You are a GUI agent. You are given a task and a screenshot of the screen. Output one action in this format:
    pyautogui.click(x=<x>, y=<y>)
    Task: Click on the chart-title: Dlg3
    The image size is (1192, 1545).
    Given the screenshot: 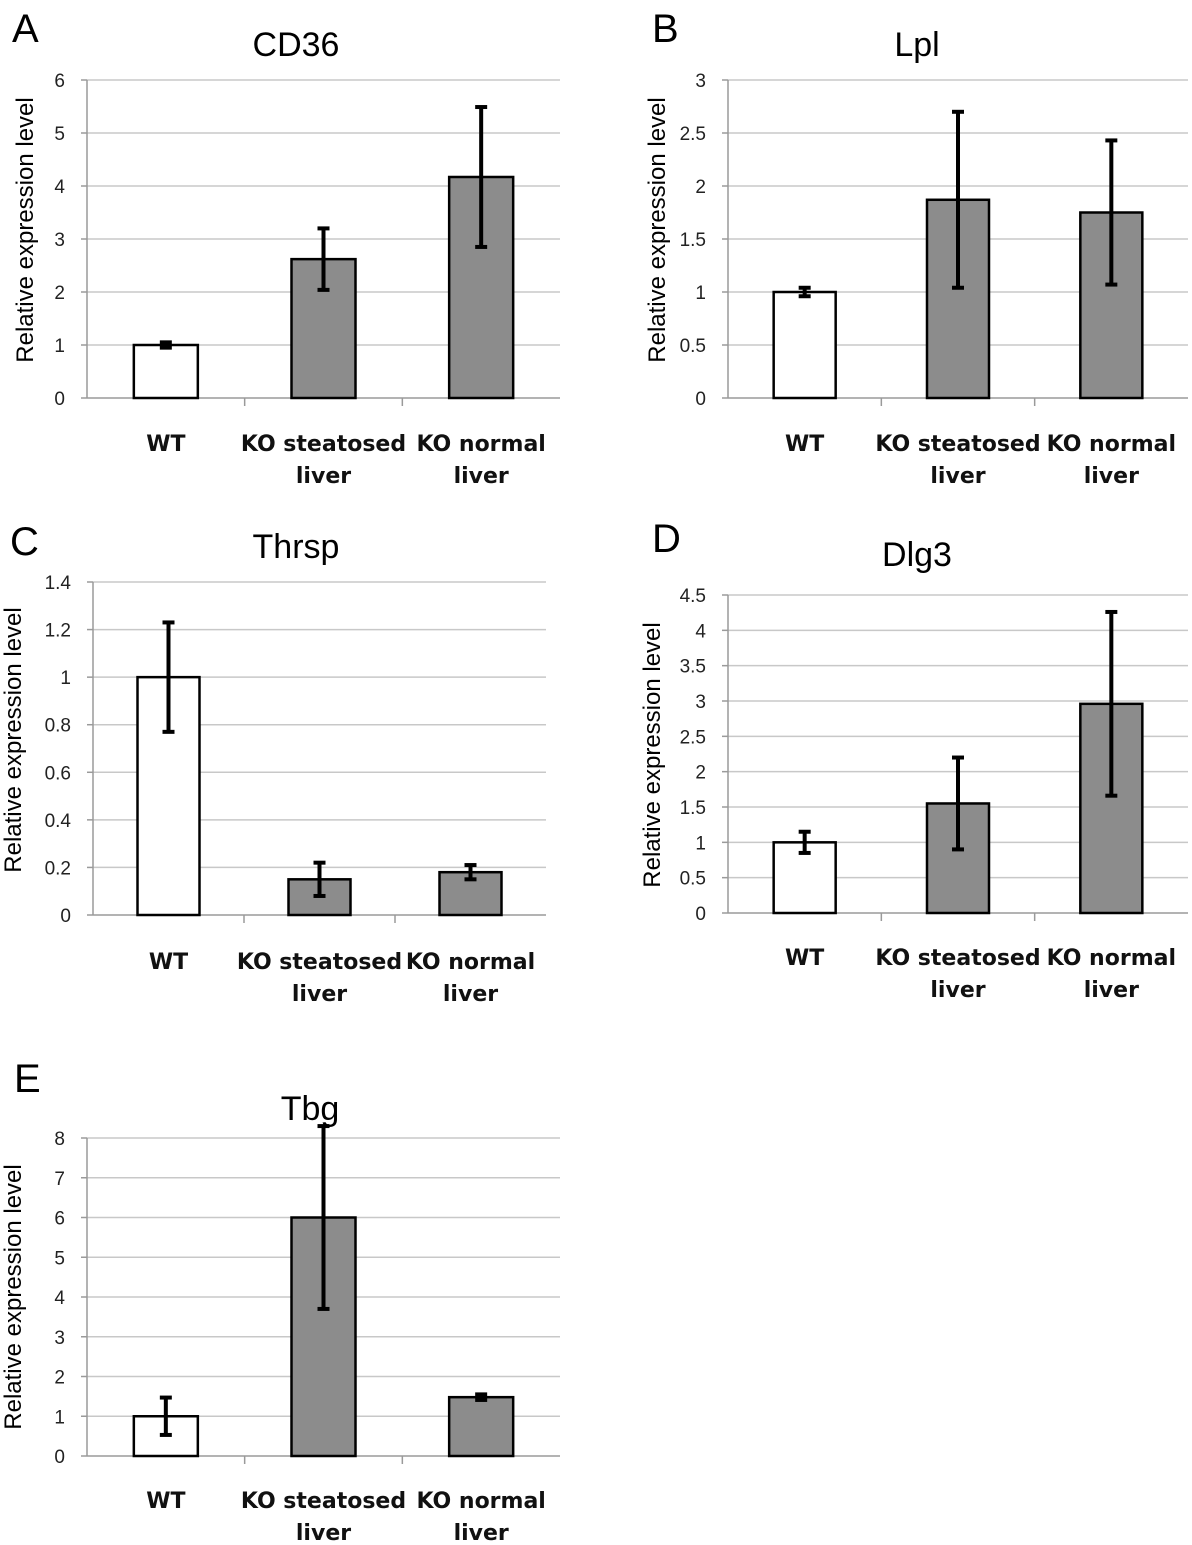 What is the action you would take?
    pyautogui.click(x=917, y=555)
    